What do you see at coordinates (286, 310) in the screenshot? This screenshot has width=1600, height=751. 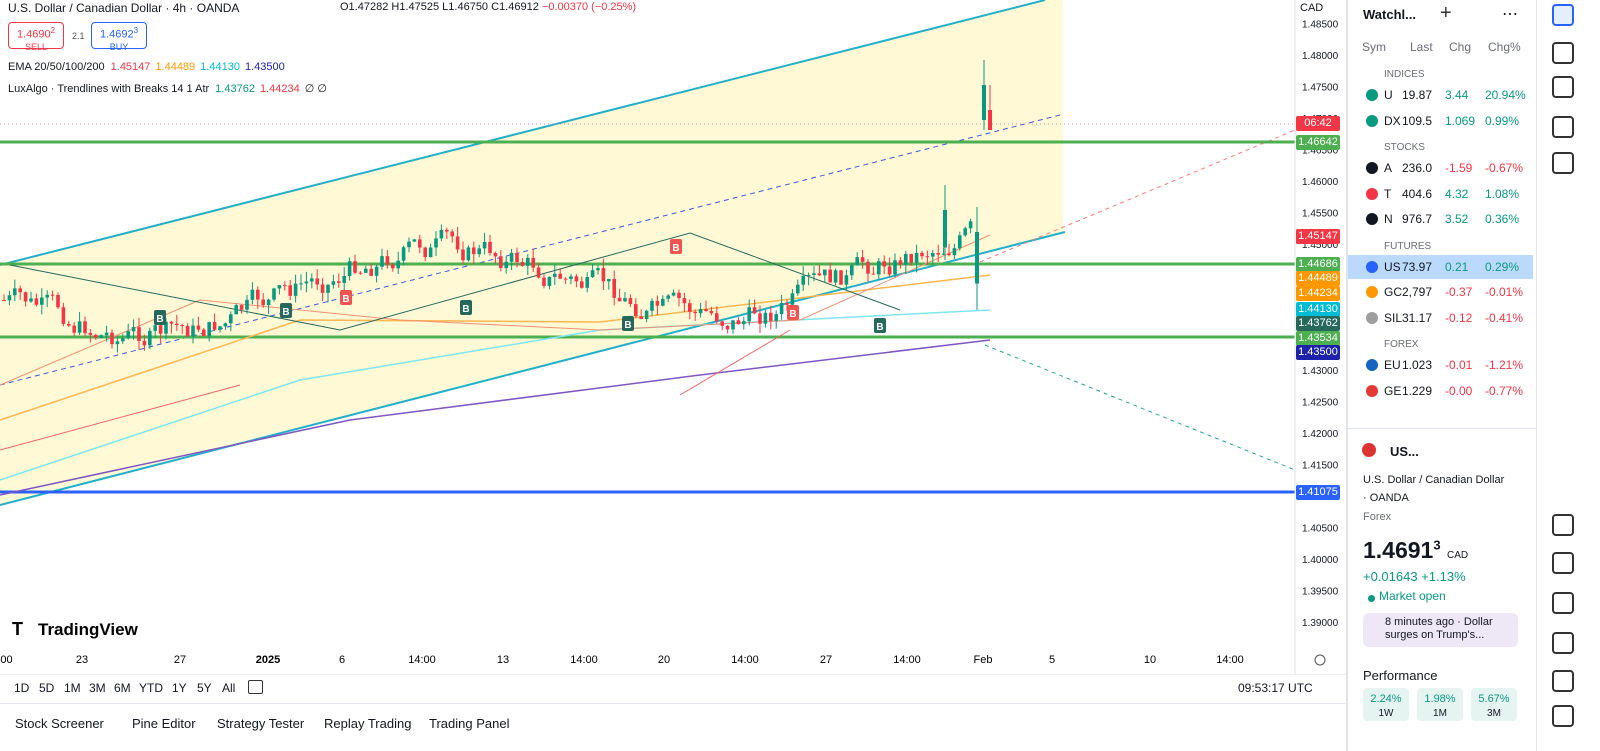 I see `marker-box` at bounding box center [286, 310].